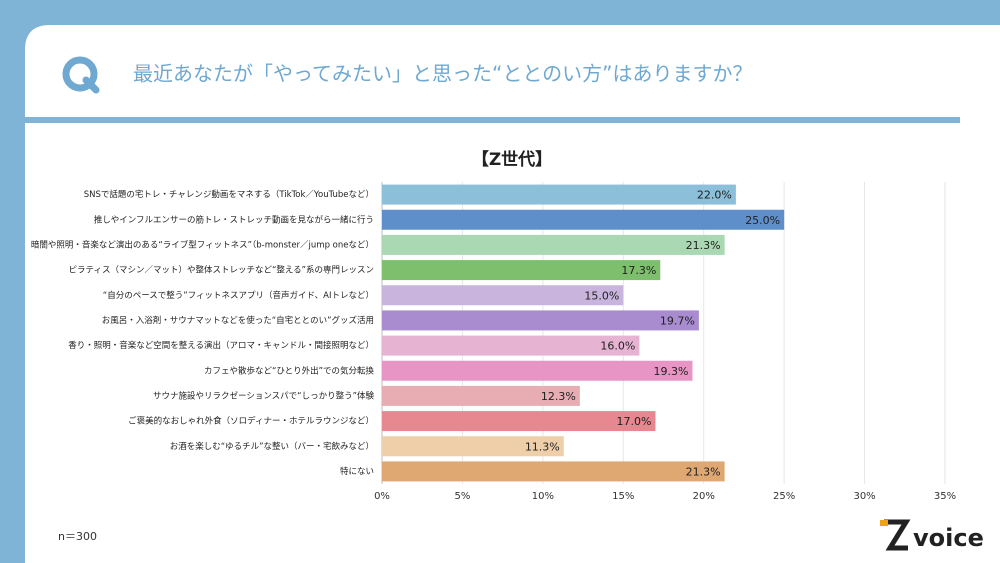  What do you see at coordinates (382, 496) in the screenshot?
I see `x-tick-label: 0%` at bounding box center [382, 496].